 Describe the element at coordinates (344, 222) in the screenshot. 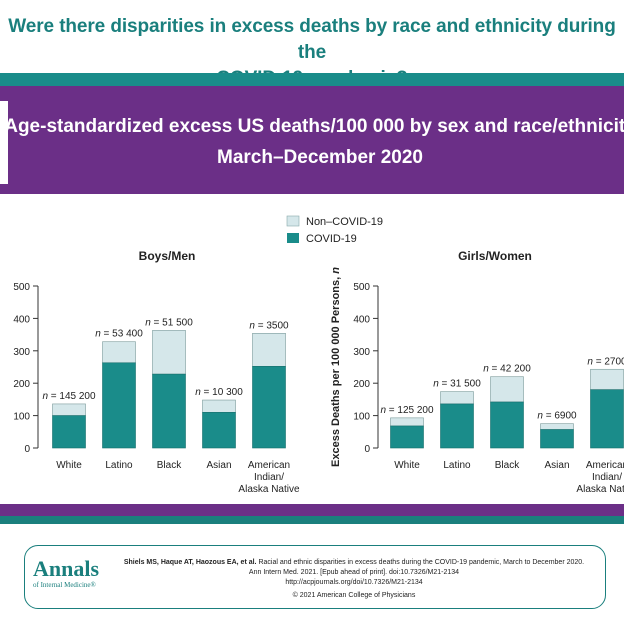

I see `legend-label-non-covid: Non–COVID-19` at that location.